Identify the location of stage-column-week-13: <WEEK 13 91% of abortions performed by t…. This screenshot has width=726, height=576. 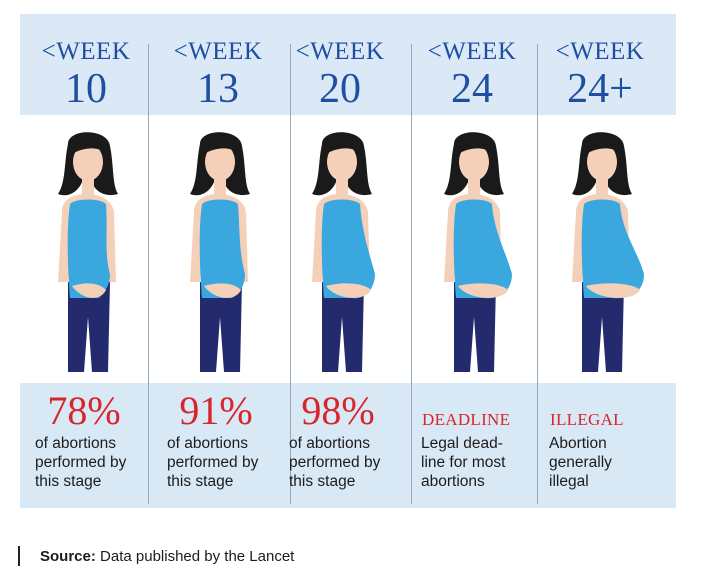
(218, 261).